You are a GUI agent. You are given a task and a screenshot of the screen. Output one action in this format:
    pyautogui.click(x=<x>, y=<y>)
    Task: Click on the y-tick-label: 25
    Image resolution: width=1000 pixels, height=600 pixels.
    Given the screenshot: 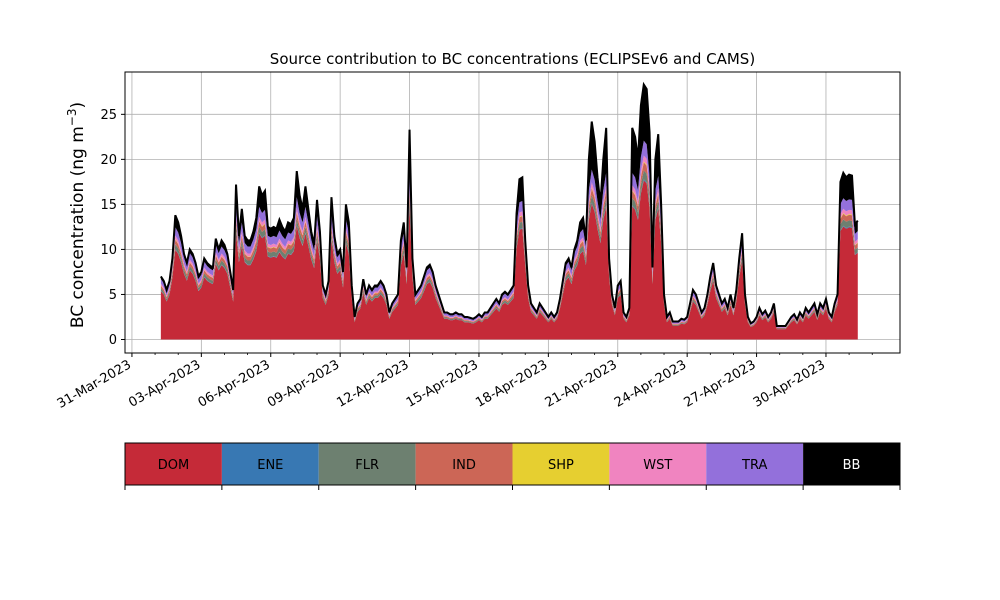 What is the action you would take?
    pyautogui.click(x=108, y=115)
    